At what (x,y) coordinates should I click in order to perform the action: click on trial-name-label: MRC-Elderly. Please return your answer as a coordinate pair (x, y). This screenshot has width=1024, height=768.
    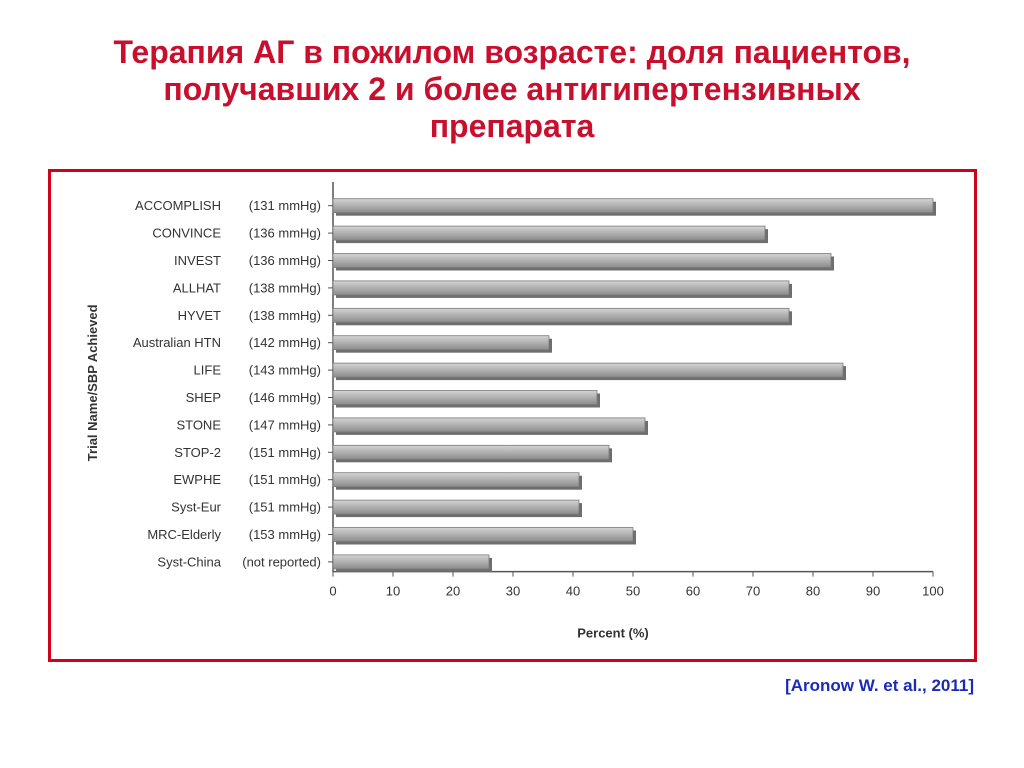
    Looking at the image, I should click on (184, 534).